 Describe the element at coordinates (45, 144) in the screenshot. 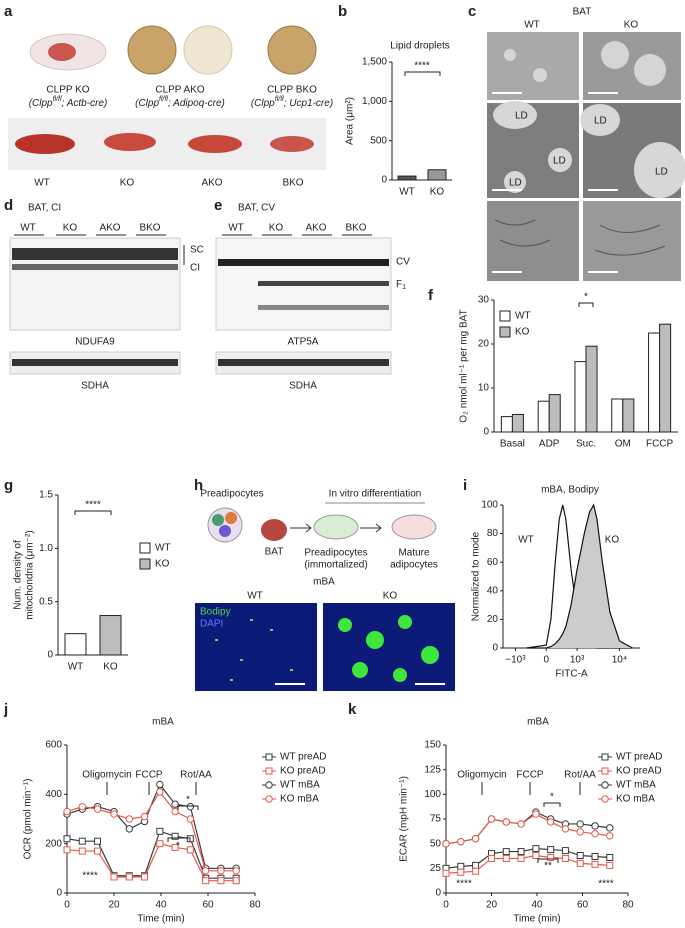

I see `tissue` at that location.